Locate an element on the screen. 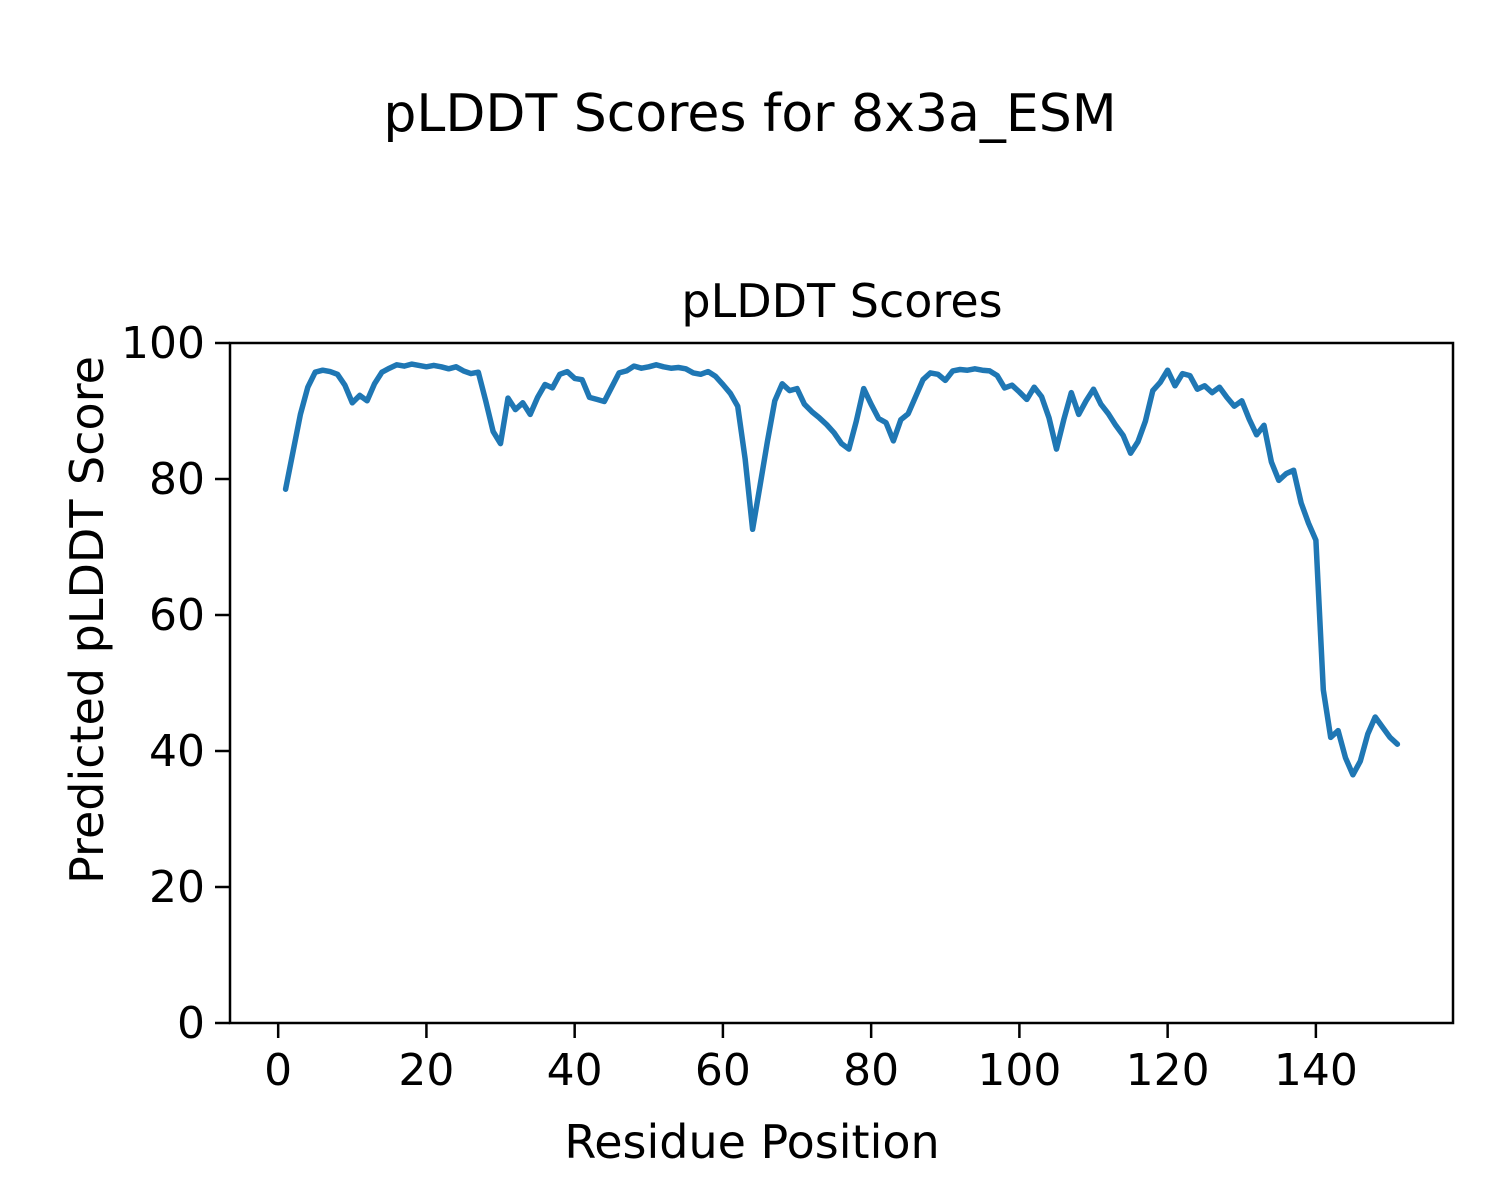  y-tick-label: 20 is located at coordinates (177, 887).